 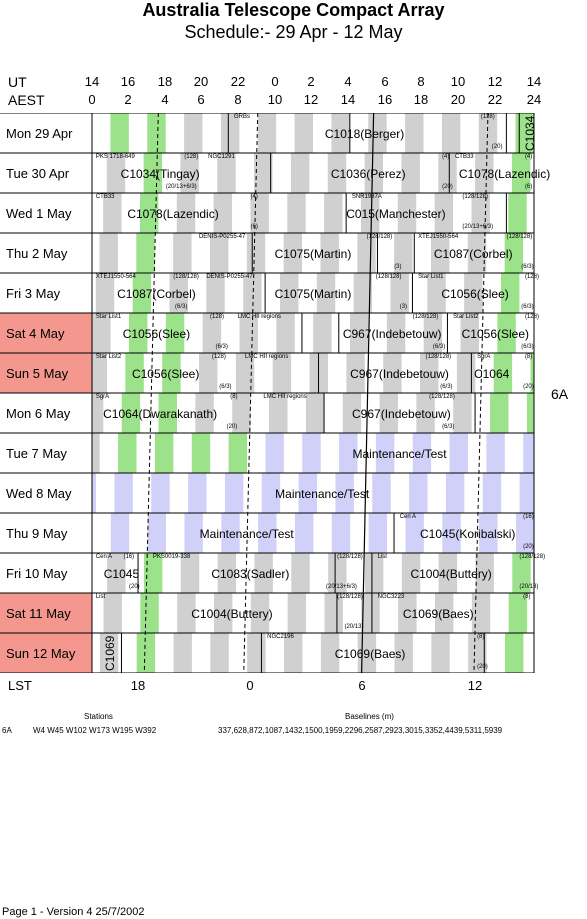 I want to click on observation-label: C967(Indebetouw), so click(x=399, y=374).